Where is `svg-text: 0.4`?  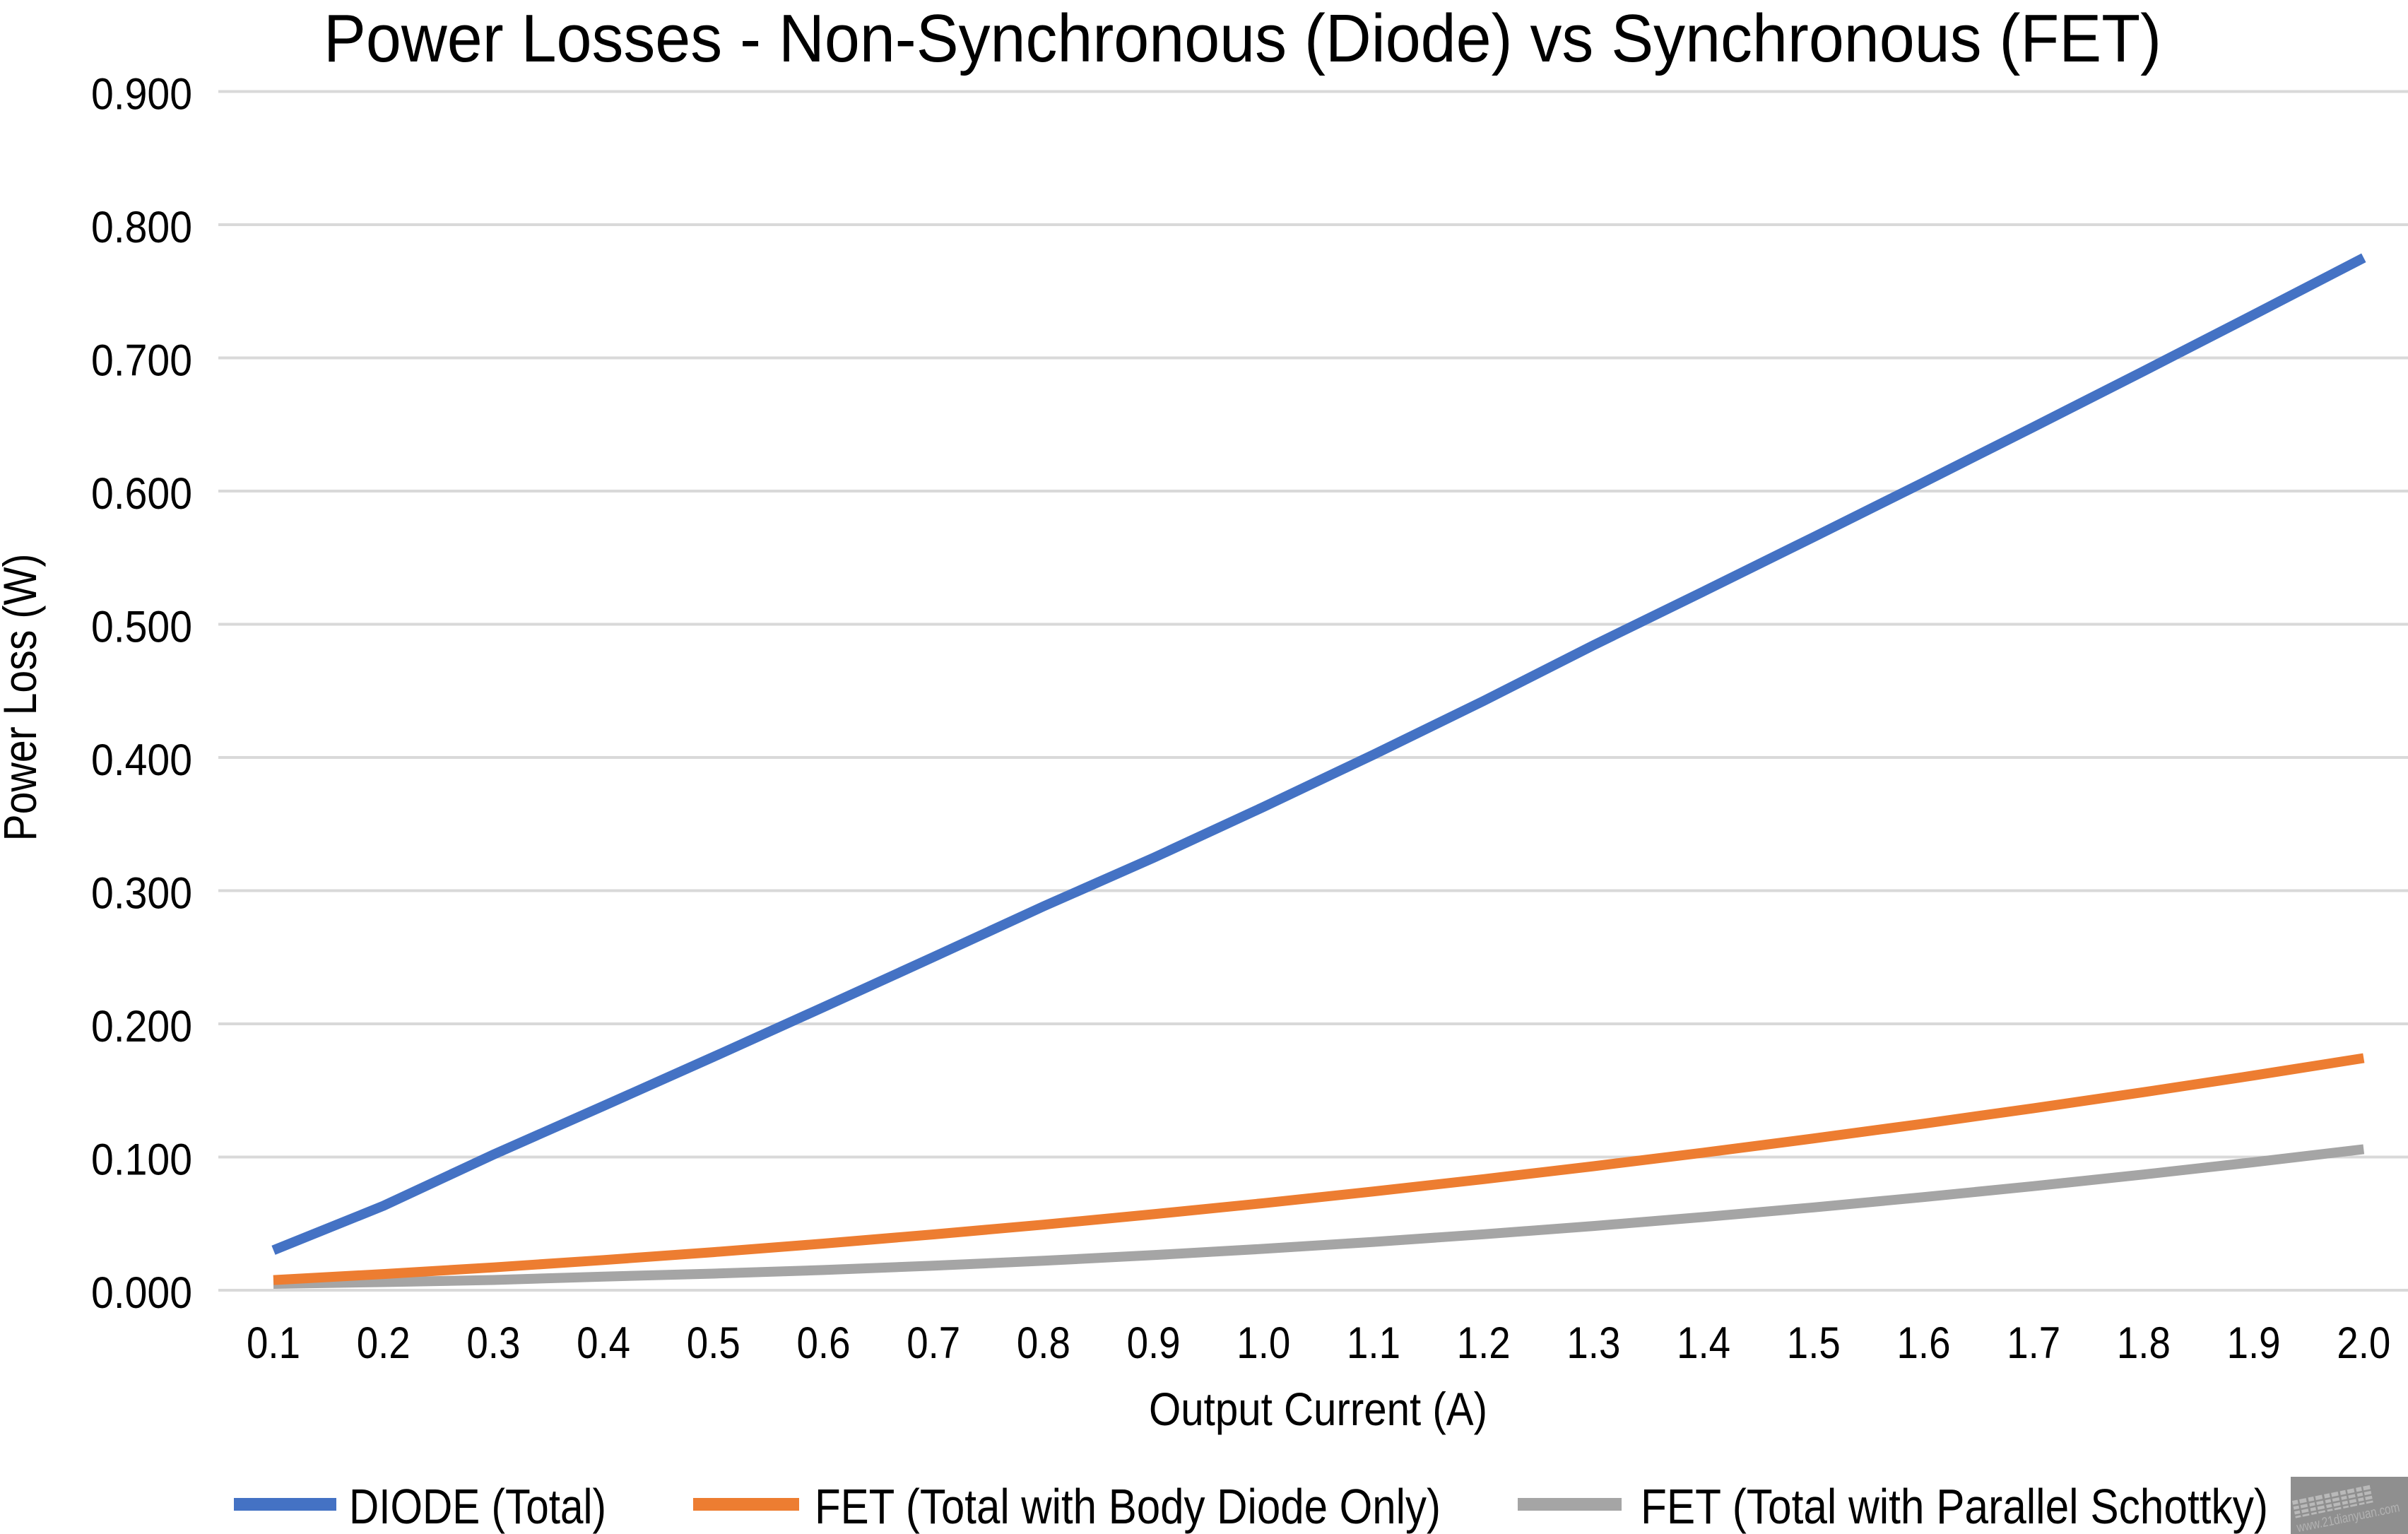
svg-text: 0.4 is located at coordinates (603, 1343).